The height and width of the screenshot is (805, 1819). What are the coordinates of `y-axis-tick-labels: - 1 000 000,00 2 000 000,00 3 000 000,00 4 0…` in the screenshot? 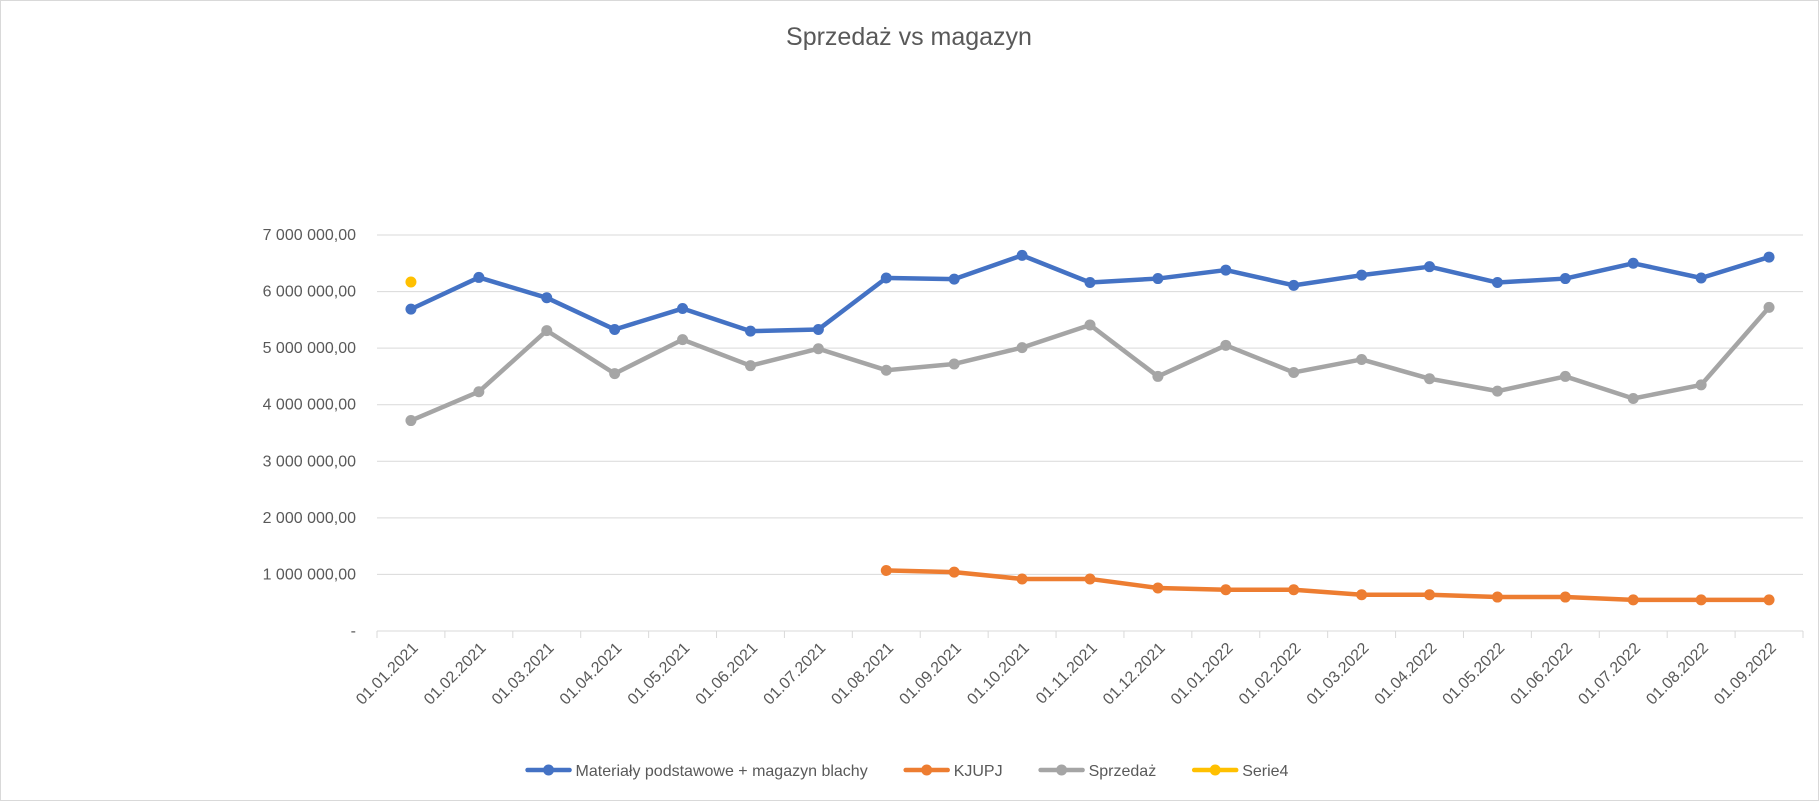 It's located at (310, 433).